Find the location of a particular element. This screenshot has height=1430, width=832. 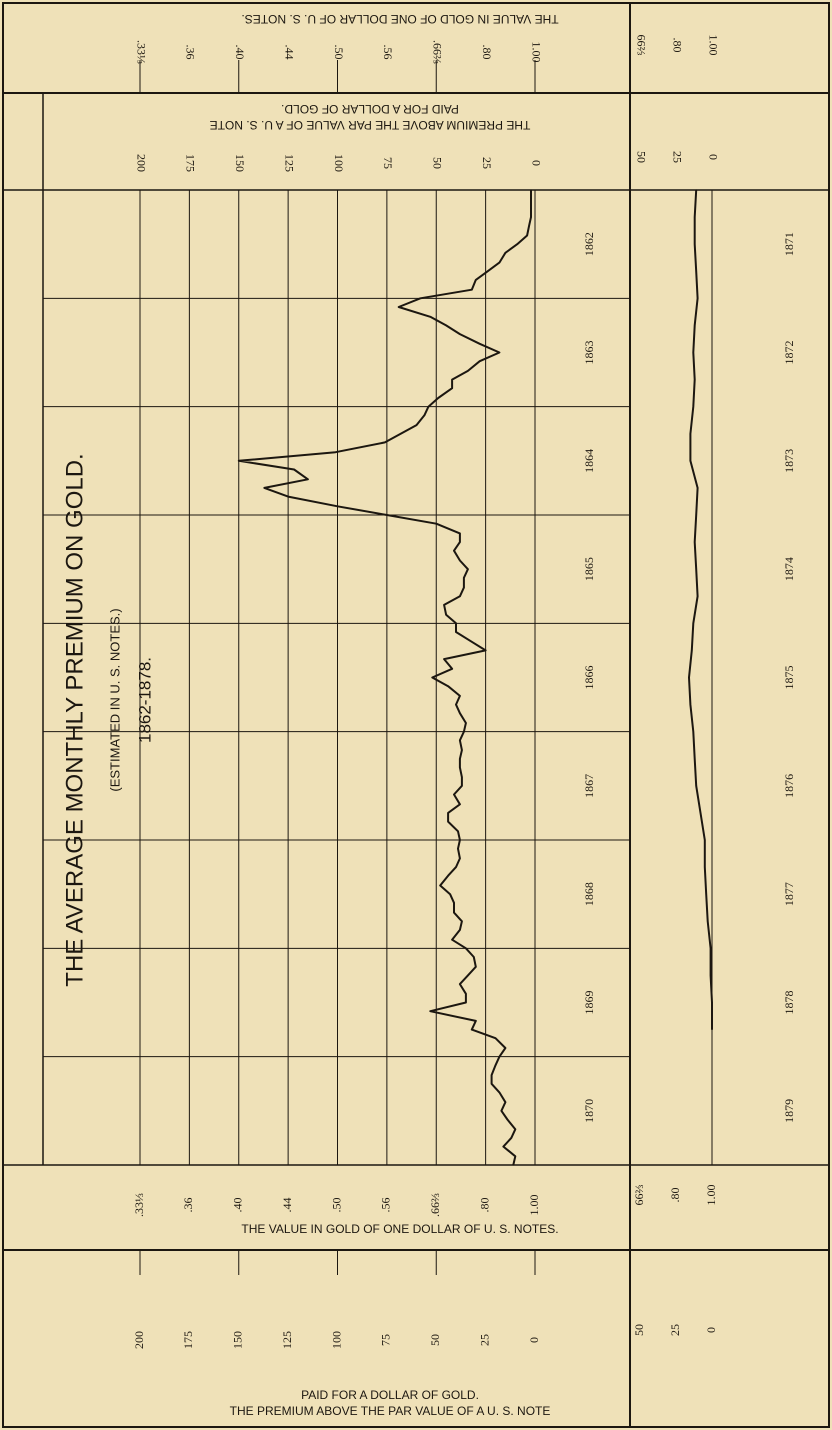

value-tick-label: .50 is located at coordinates (339, 52).